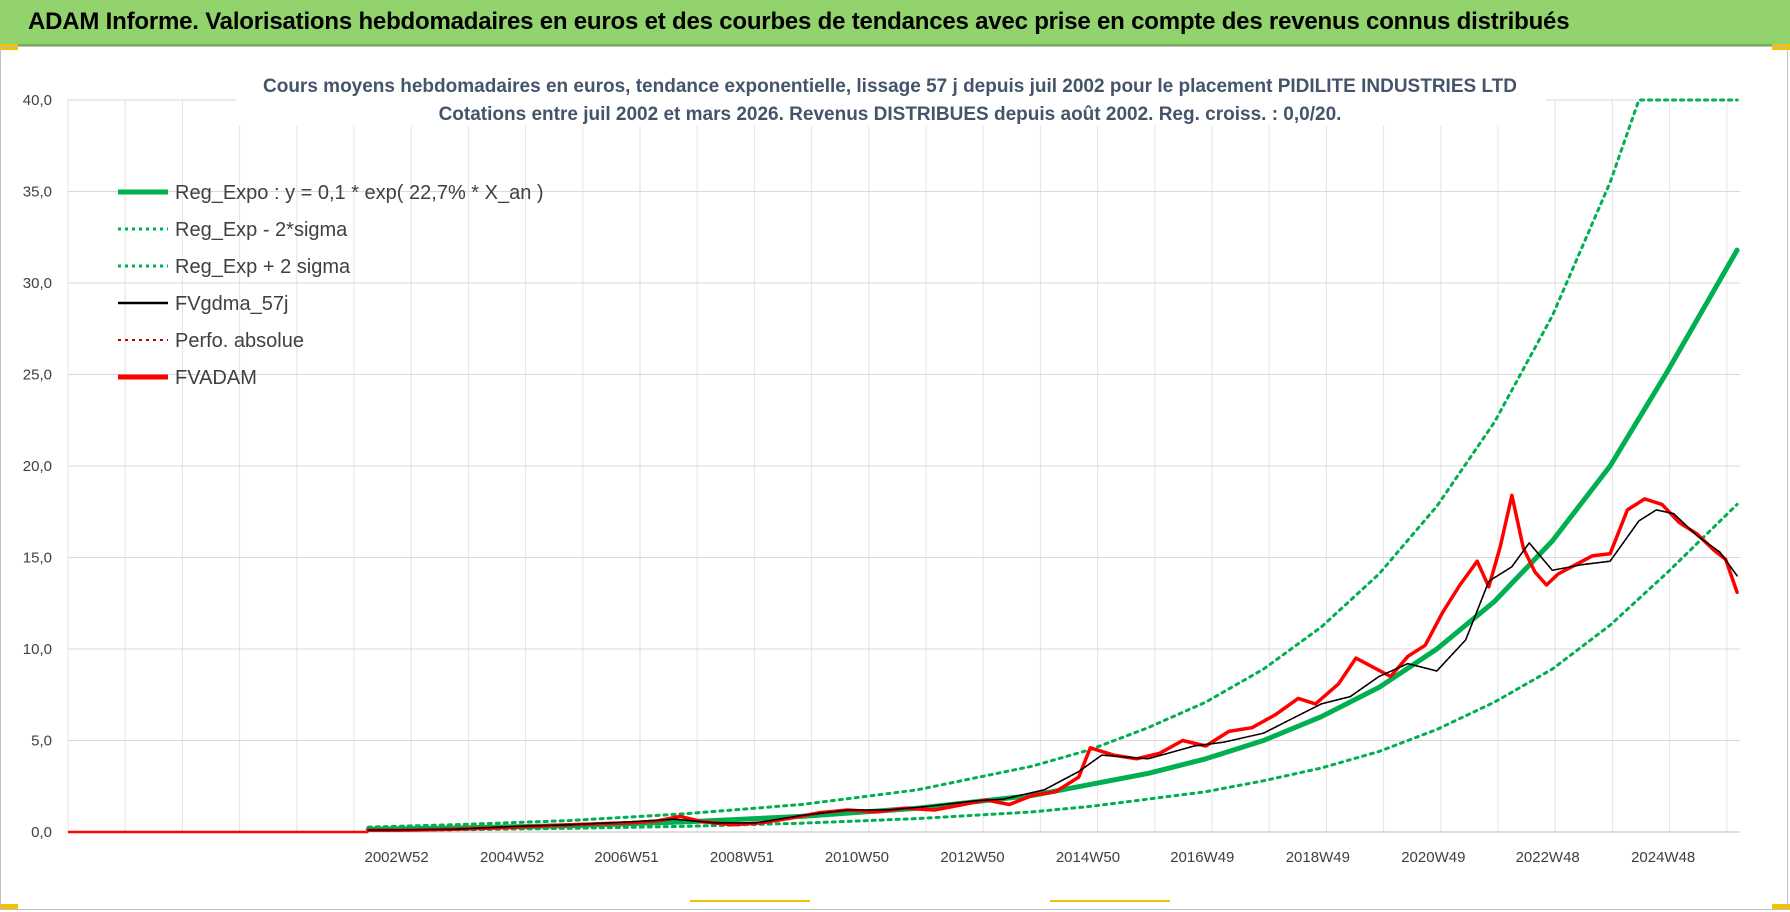 The width and height of the screenshot is (1790, 912). What do you see at coordinates (1088, 857) in the screenshot?
I see `x-tick-label: 2014W50` at bounding box center [1088, 857].